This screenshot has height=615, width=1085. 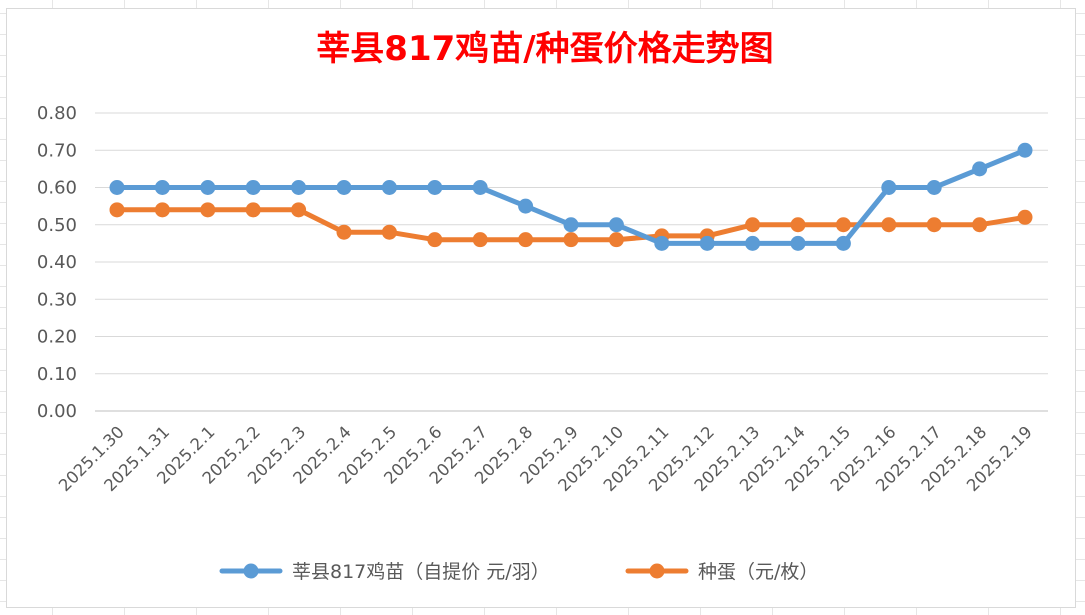 What do you see at coordinates (544, 49) in the screenshot?
I see `chart-title: 莘县817鸡苗/种蛋价格走势图` at bounding box center [544, 49].